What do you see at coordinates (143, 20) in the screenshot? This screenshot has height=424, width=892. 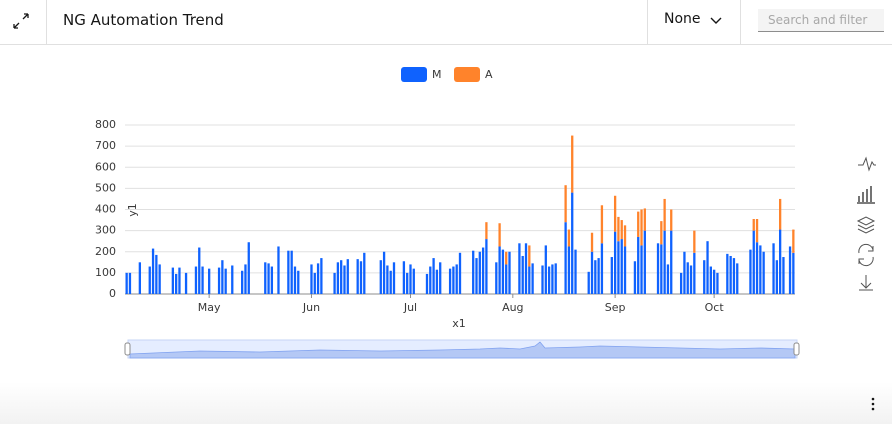 I see `title: NG Automation Trend` at bounding box center [143, 20].